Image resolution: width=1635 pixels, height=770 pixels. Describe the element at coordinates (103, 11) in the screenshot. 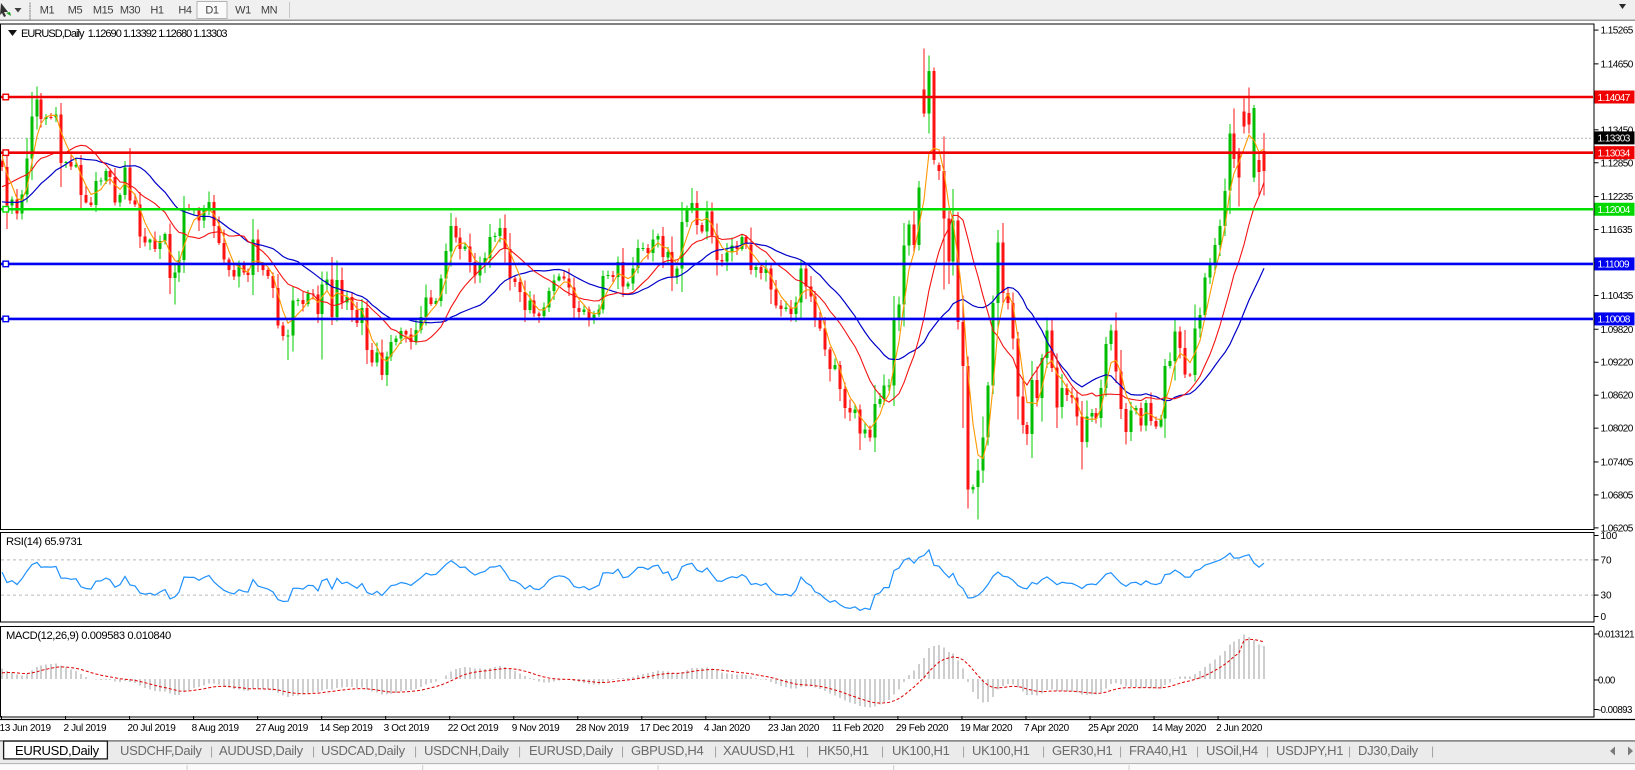

I see `svg-text: M15` at that location.